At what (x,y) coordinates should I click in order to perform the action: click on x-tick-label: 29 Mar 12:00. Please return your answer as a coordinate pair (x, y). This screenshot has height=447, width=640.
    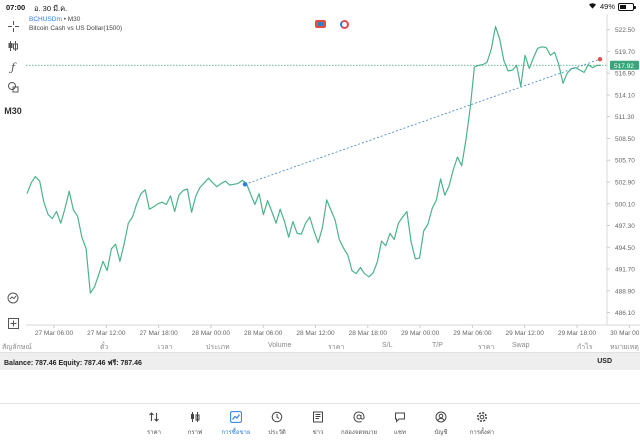
    Looking at the image, I should click on (525, 333).